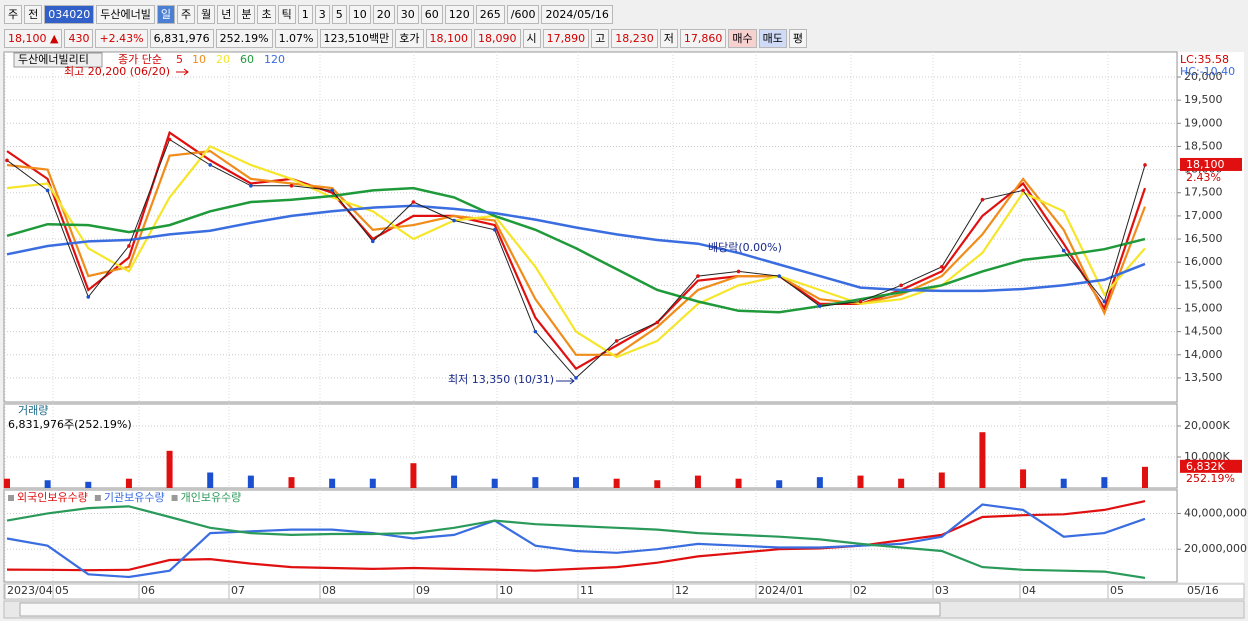 The image size is (1248, 621). What do you see at coordinates (781, 590) in the screenshot?
I see `x-tick-label: 2024/01` at bounding box center [781, 590].